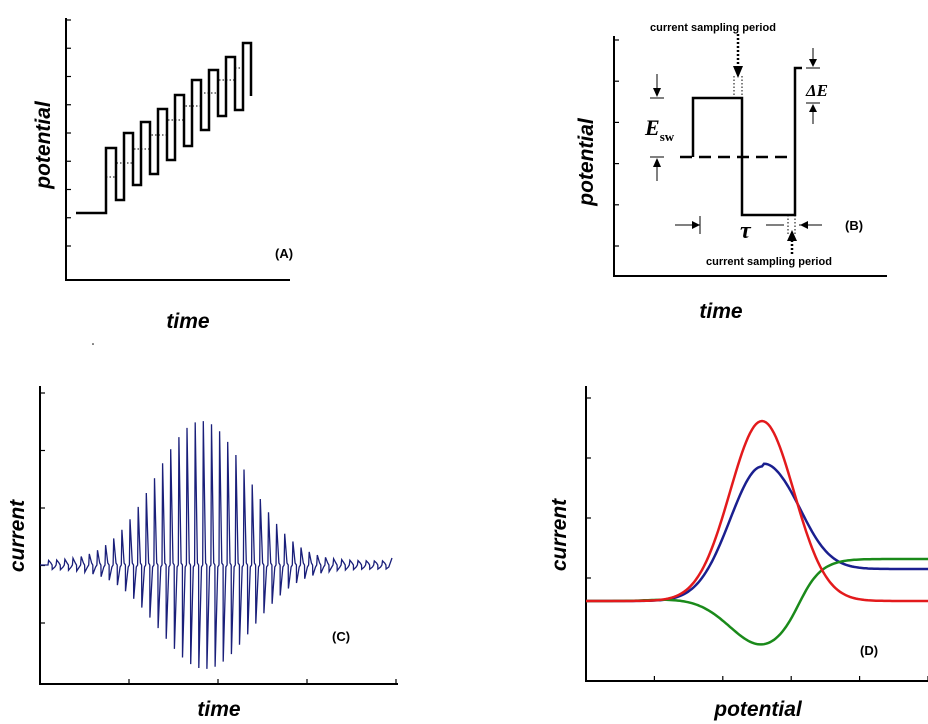  What do you see at coordinates (758, 709) in the screenshot?
I see `panel-d-x-title: potential` at bounding box center [758, 709].